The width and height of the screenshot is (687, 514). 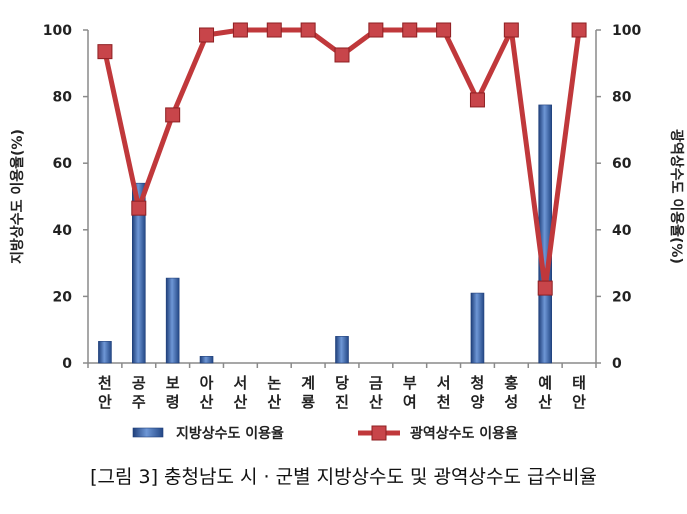 What do you see at coordinates (622, 297) in the screenshot?
I see `y-tick-label-right: 20` at bounding box center [622, 297].